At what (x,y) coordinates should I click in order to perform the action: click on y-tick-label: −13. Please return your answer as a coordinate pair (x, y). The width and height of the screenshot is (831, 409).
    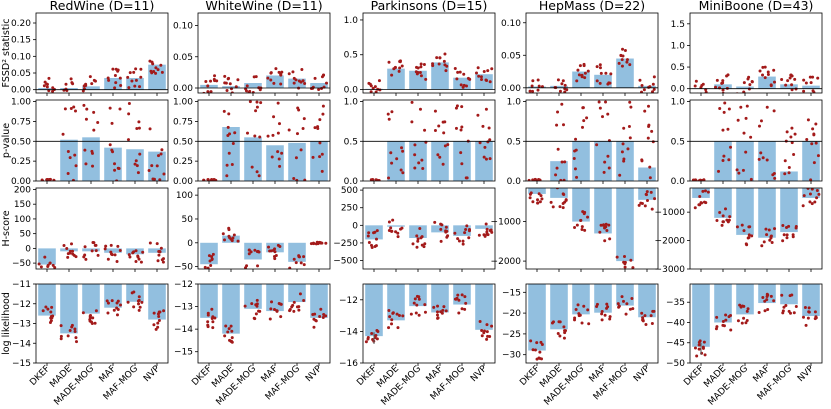
    Looking at the image, I should click on (21, 325).